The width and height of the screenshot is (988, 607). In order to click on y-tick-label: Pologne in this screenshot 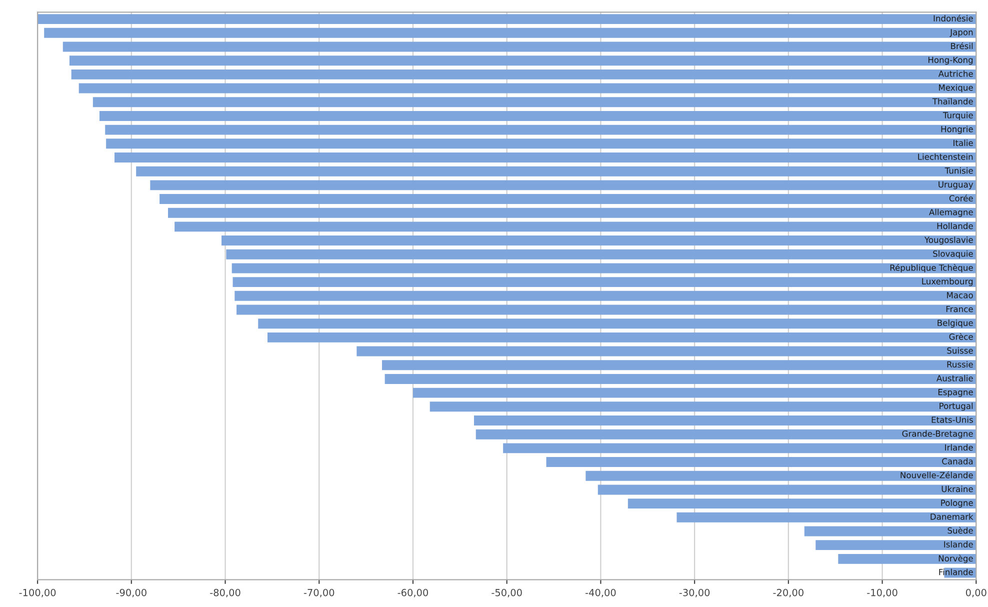, I will do `click(957, 504)`.